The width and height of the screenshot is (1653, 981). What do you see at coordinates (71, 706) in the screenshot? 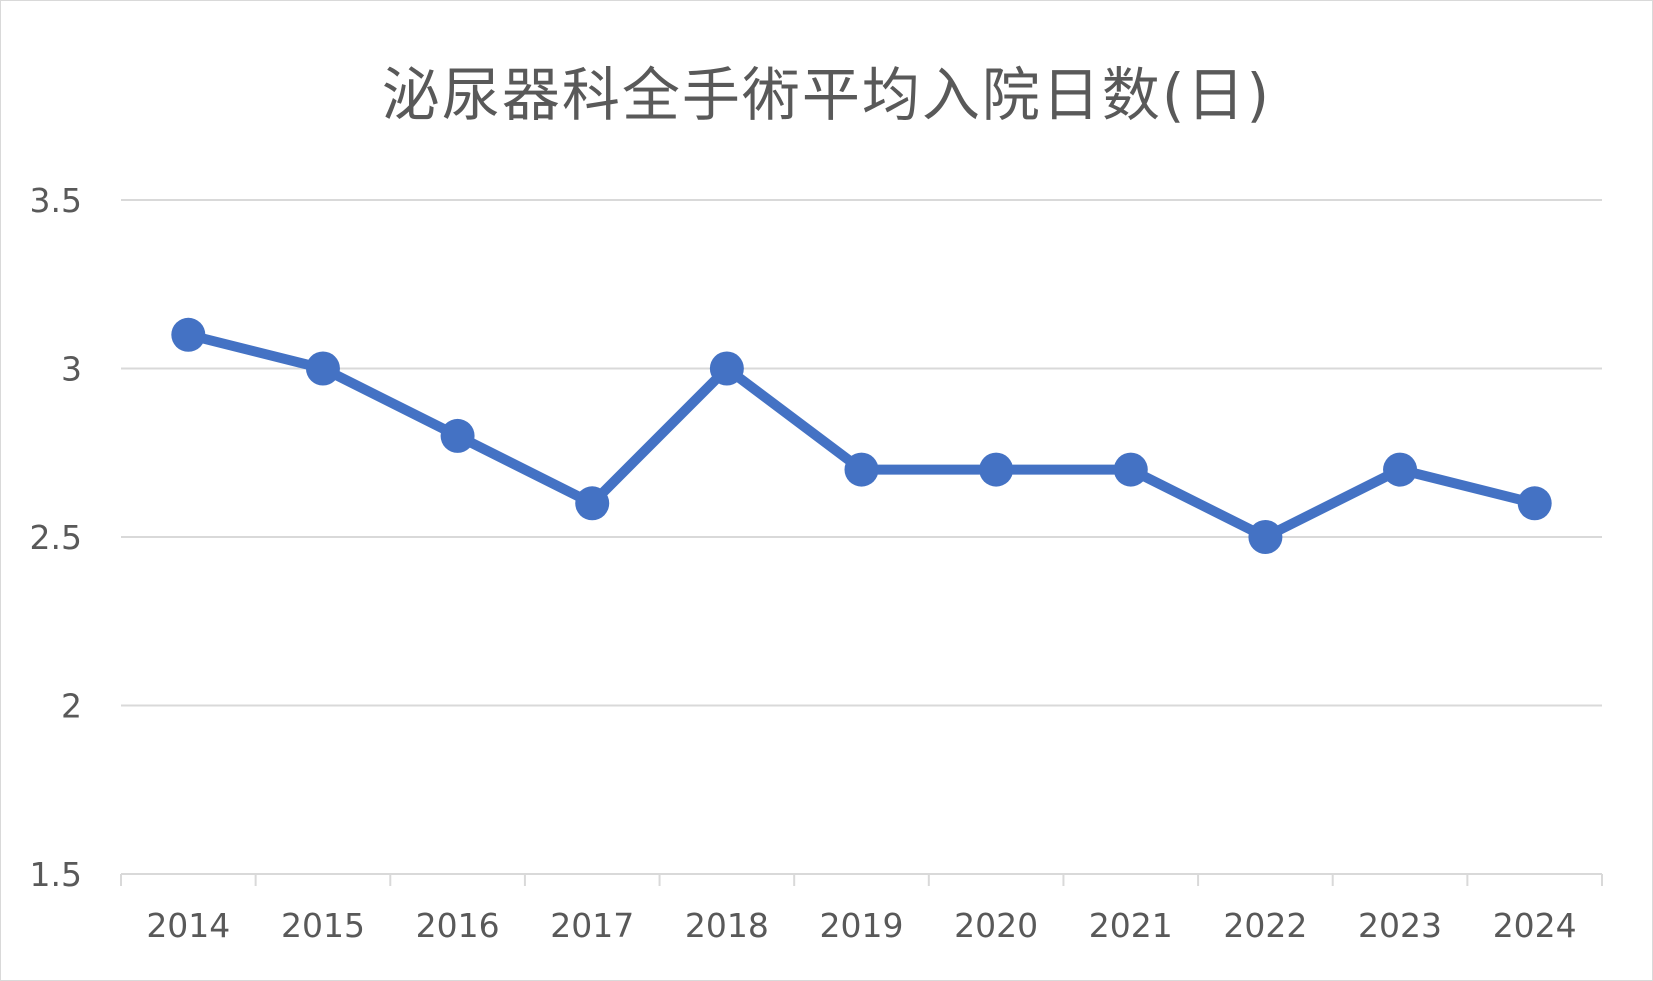
I see `y-tick-label: 2` at bounding box center [71, 706].